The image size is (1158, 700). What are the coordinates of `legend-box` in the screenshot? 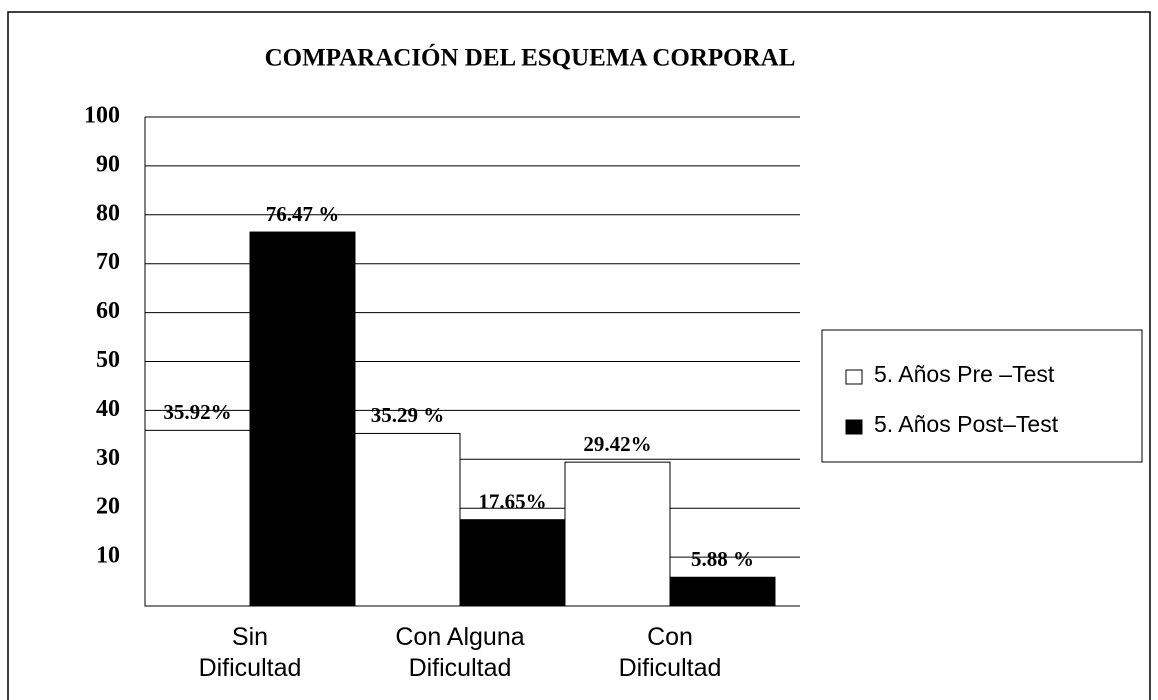 It's located at (982, 396).